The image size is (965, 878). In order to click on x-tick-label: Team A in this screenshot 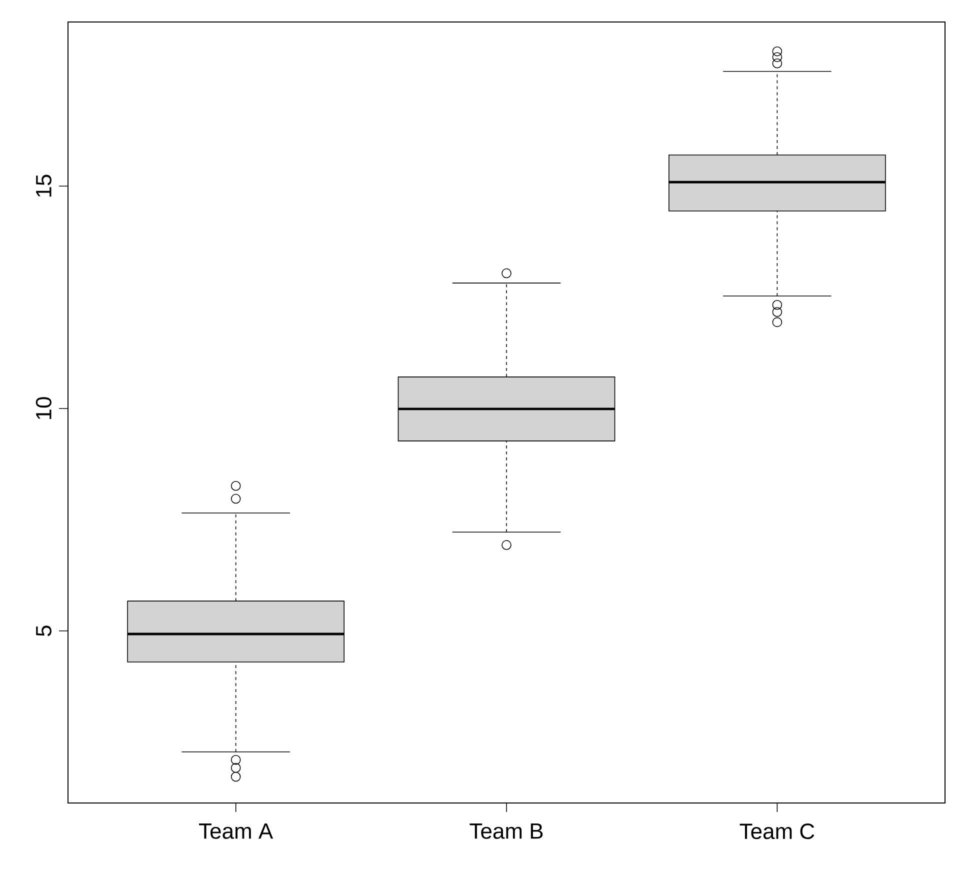, I will do `click(236, 831)`.